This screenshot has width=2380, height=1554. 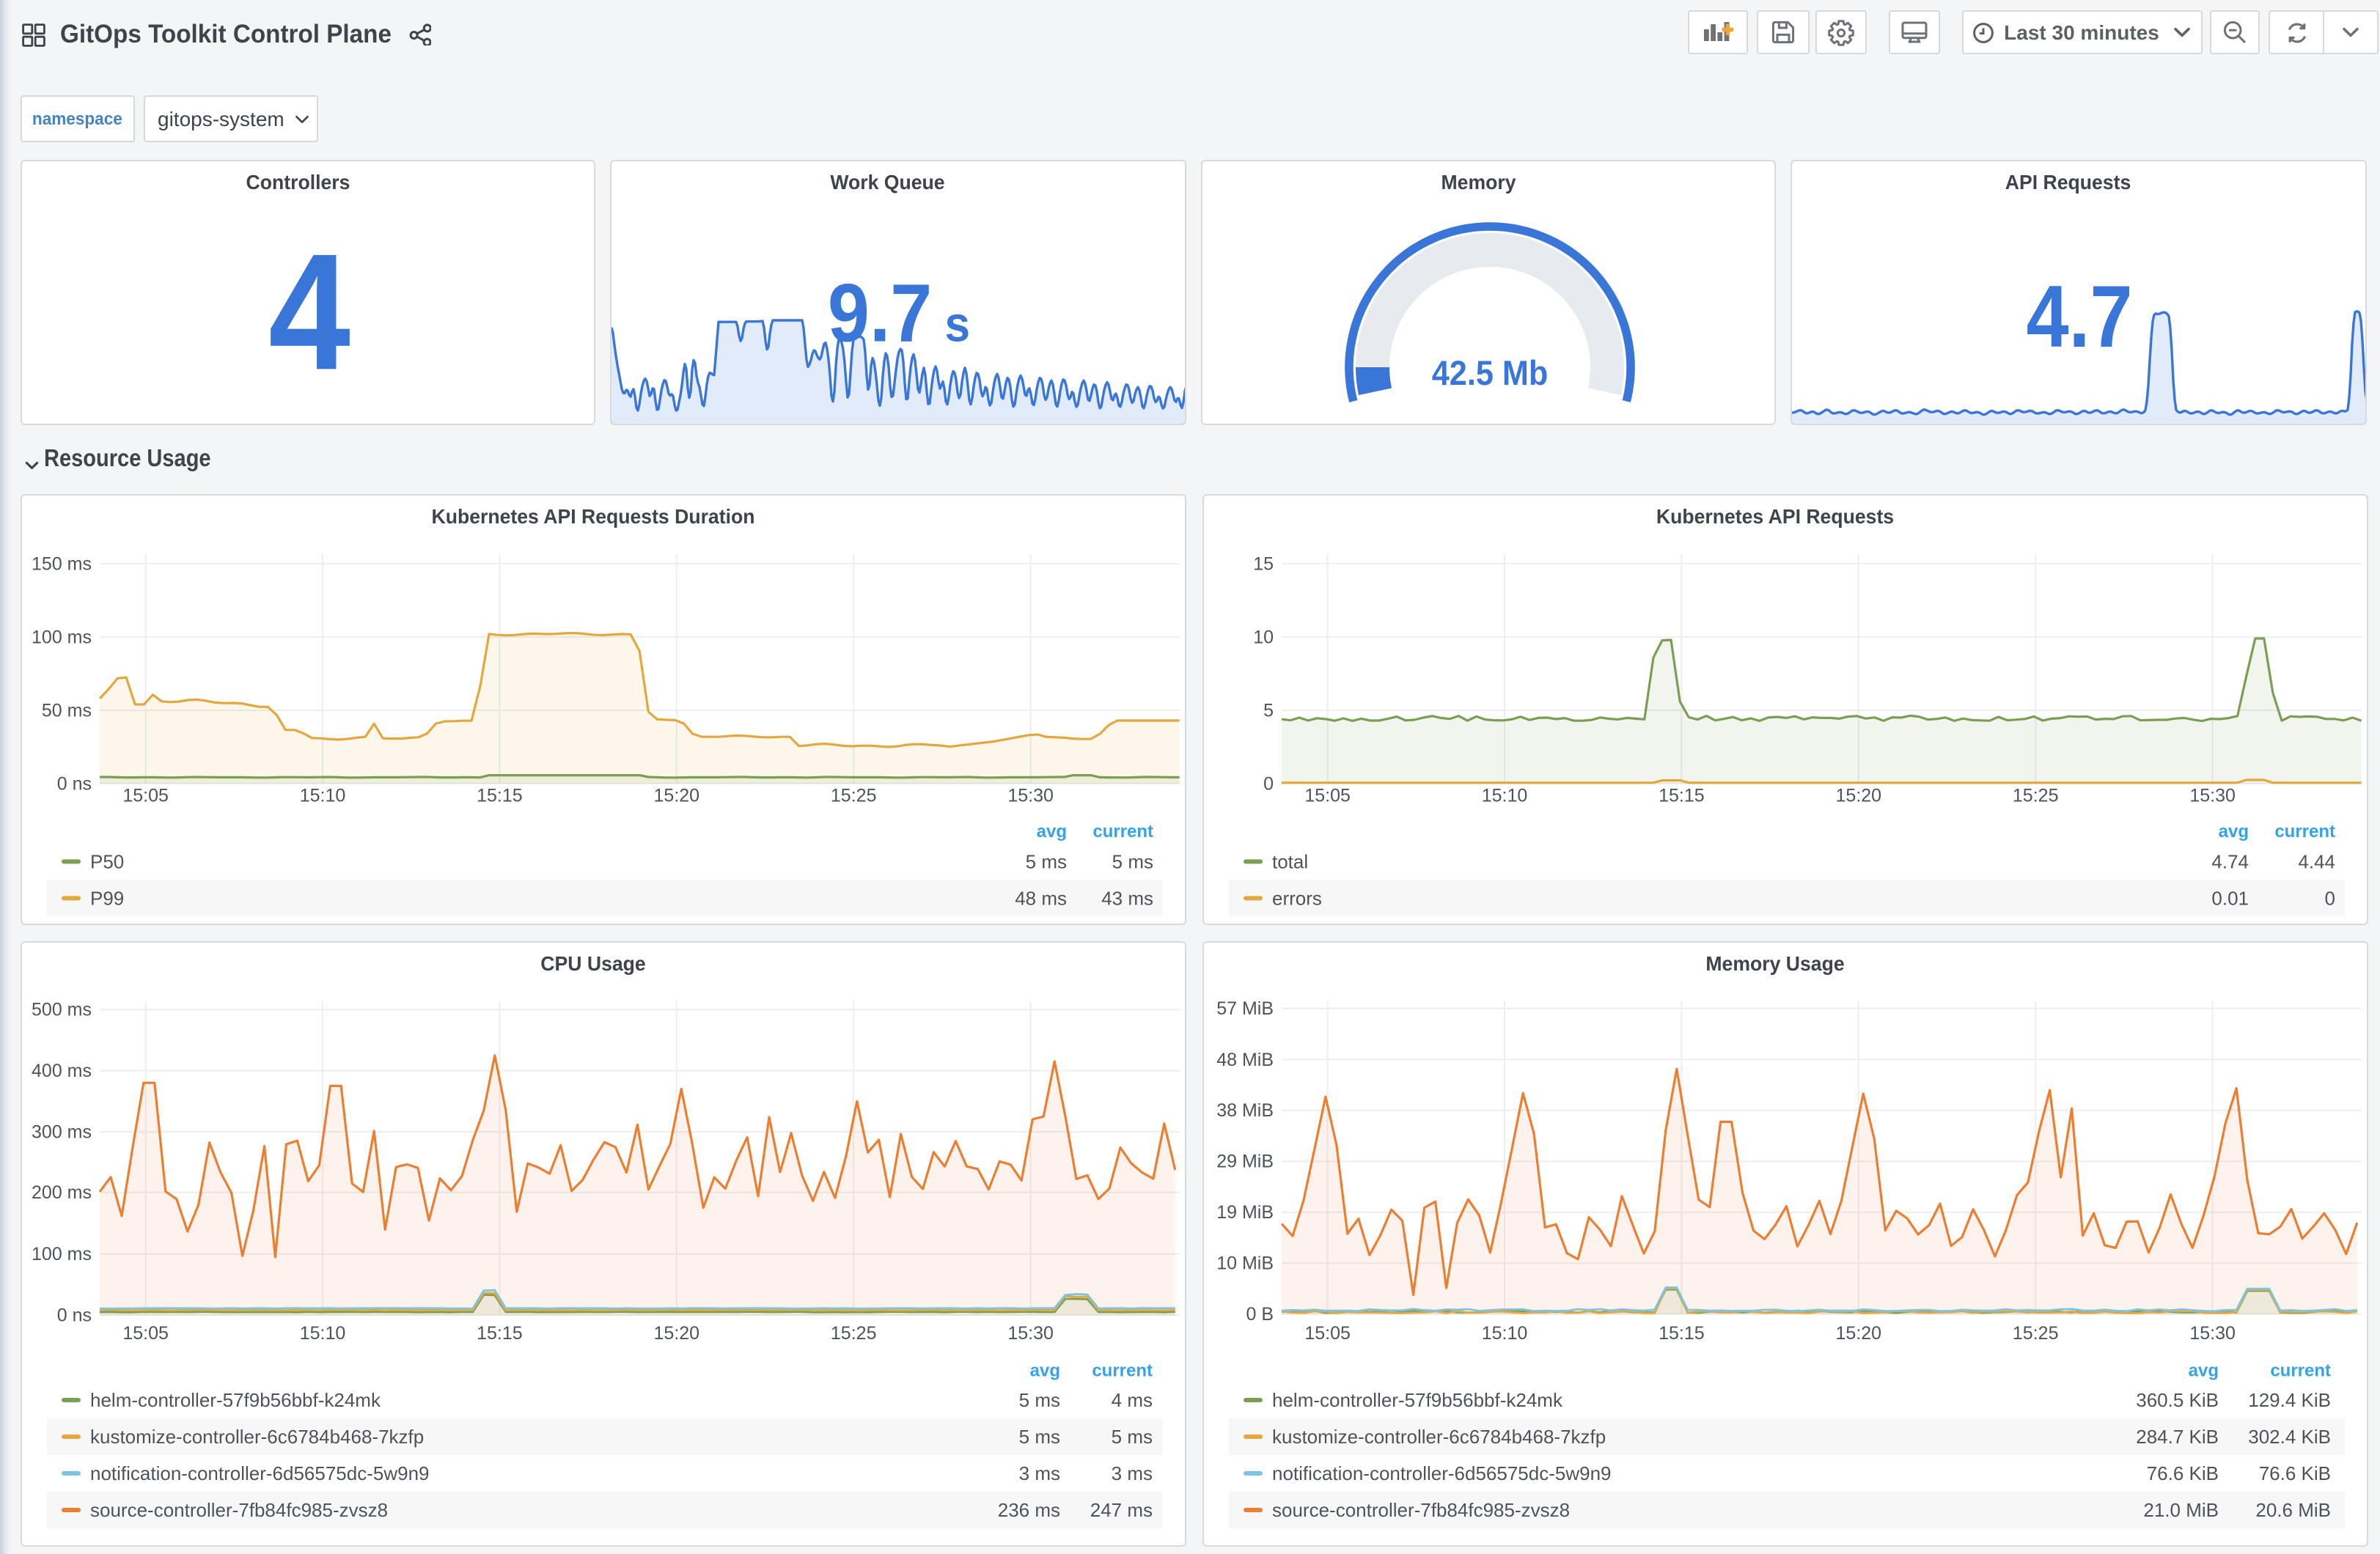 What do you see at coordinates (2181, 1509) in the screenshot?
I see `svg-text: 21.0 MiB` at bounding box center [2181, 1509].